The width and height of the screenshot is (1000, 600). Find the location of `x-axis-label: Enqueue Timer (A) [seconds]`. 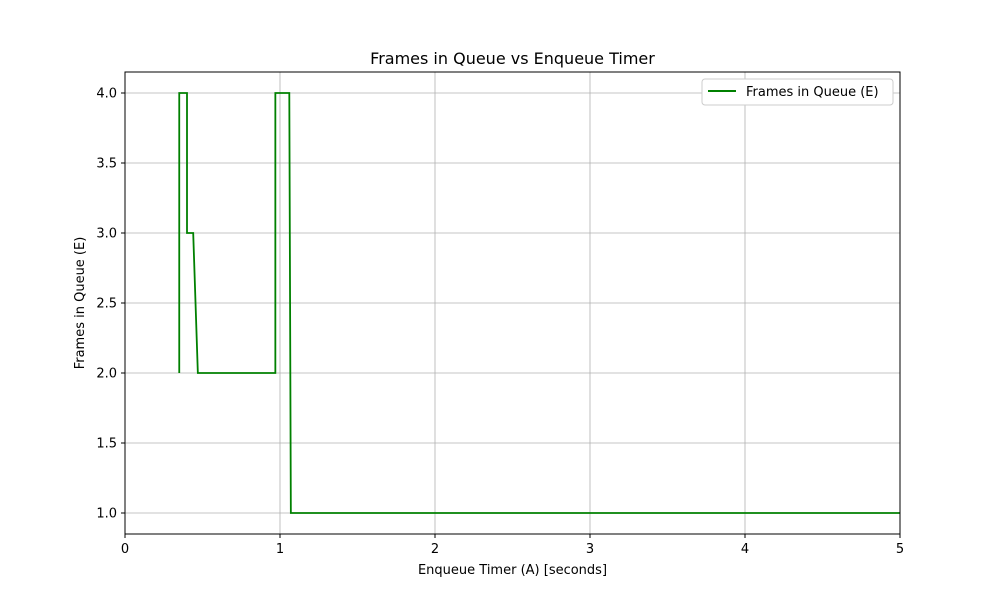

x-axis-label: Enqueue Timer (A) [seconds] is located at coordinates (512, 570).